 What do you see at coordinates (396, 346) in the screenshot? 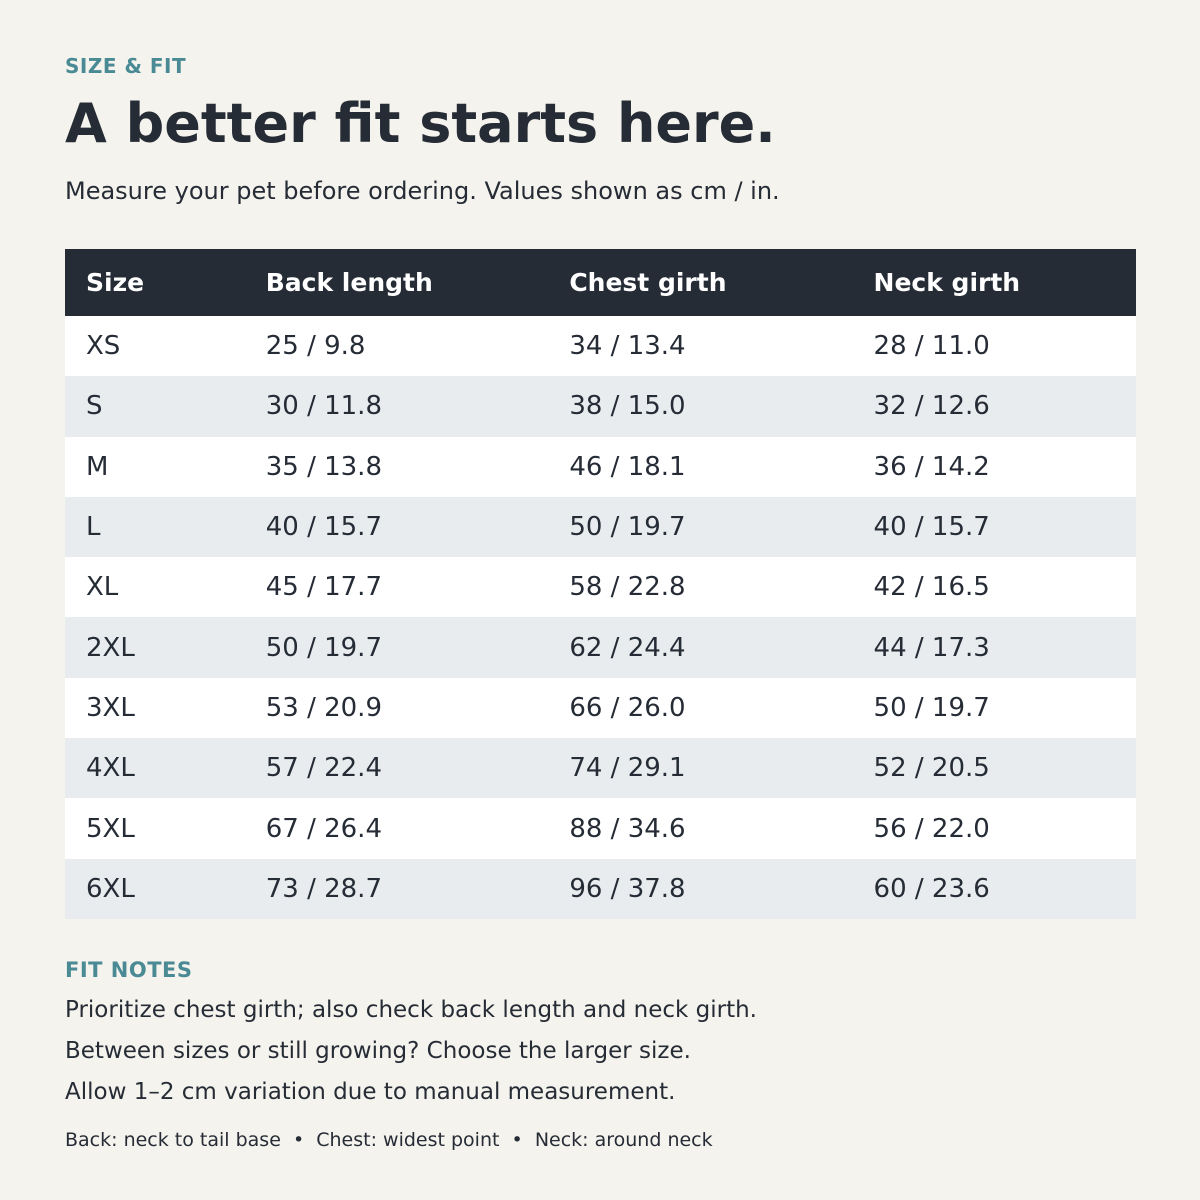
I see `table-cell: 25 / 9.8` at bounding box center [396, 346].